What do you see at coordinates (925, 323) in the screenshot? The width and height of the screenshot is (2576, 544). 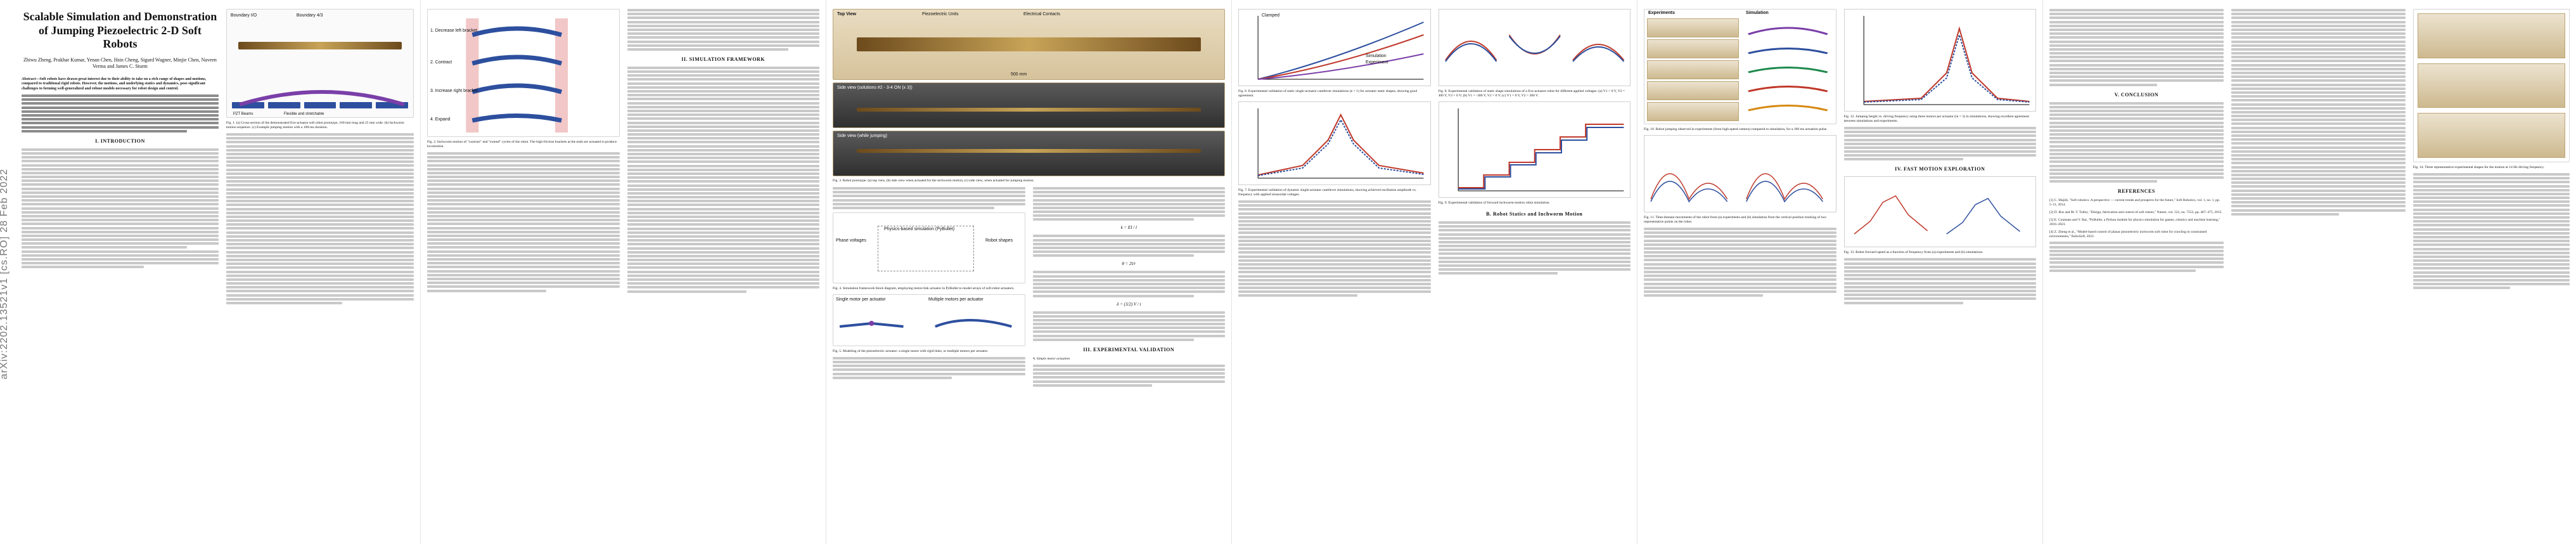 I see `fig5-links` at bounding box center [925, 323].